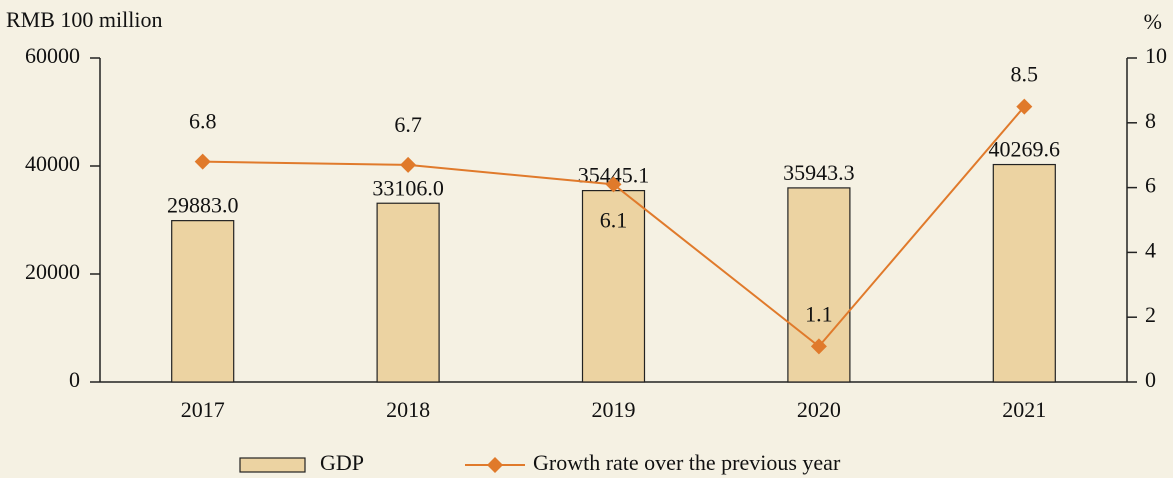 The image size is (1173, 478). Describe the element at coordinates (84, 19) in the screenshot. I see `y-axis-label: RMB 100 million` at that location.